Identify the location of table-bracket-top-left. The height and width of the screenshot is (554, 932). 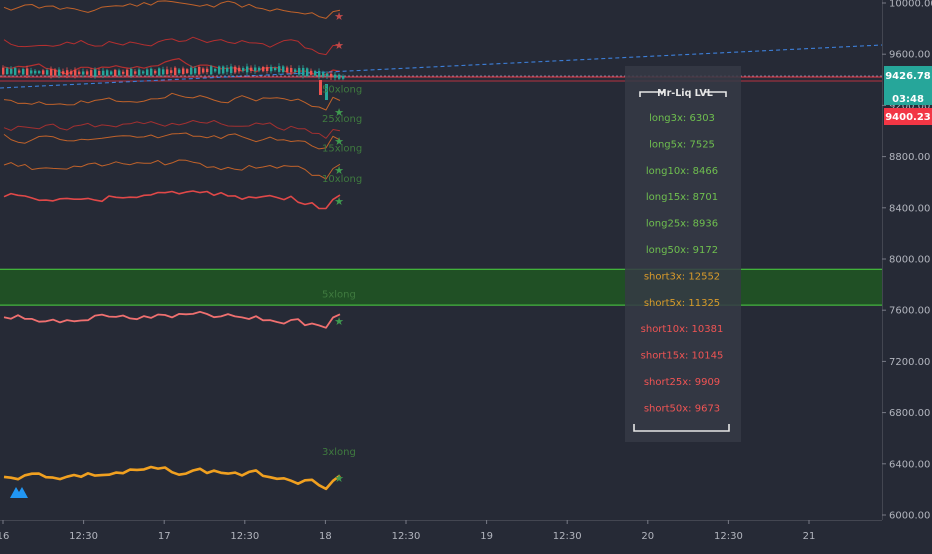
(652, 94).